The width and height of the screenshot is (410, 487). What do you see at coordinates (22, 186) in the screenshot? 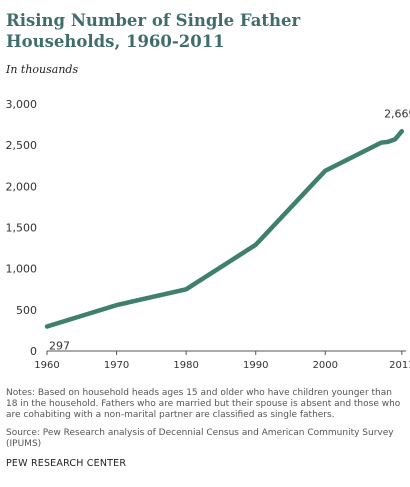
I see `y-tick-label: 2,000` at bounding box center [22, 186].